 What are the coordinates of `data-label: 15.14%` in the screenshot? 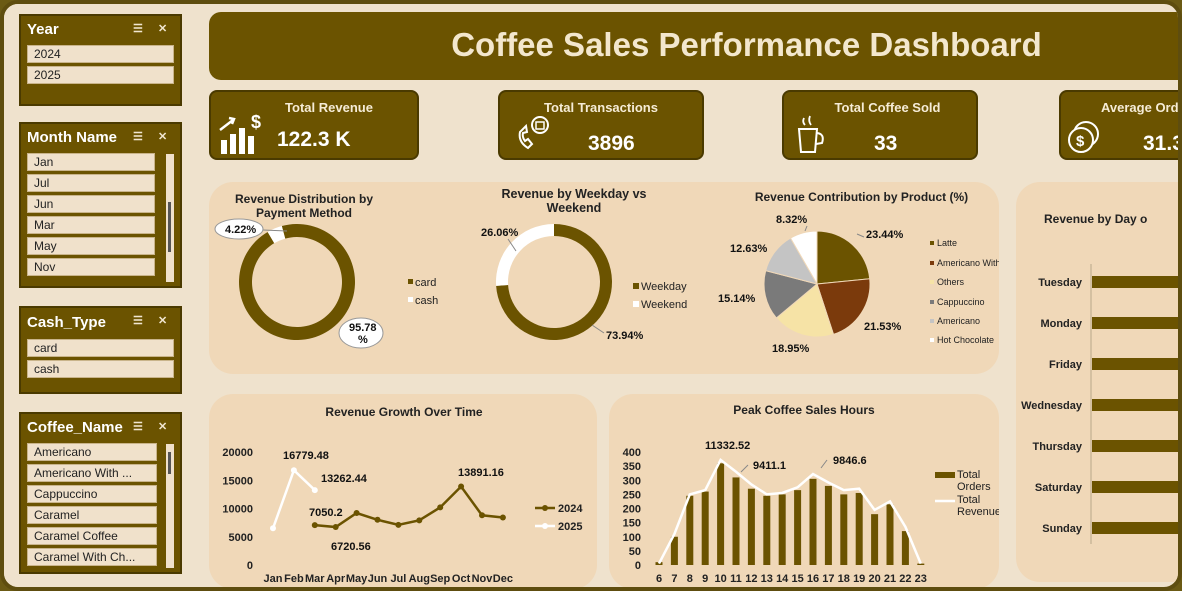 It's located at (737, 299).